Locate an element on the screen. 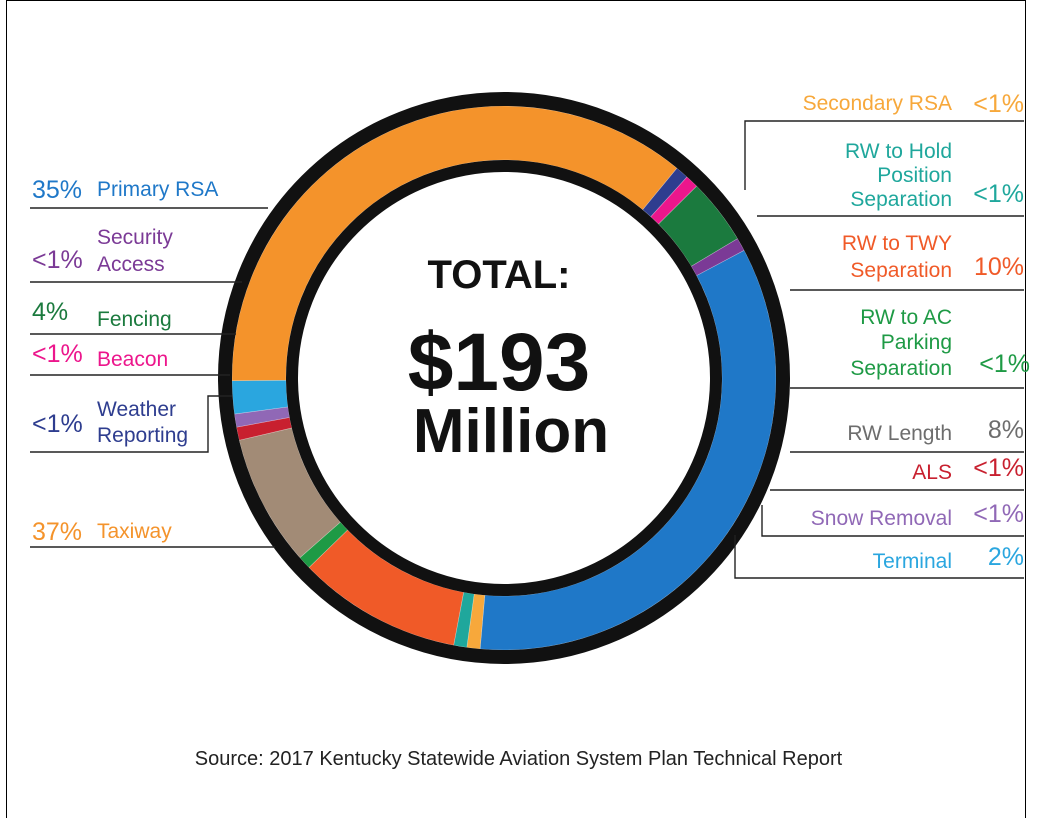 The width and height of the screenshot is (1037, 820). leader-line-secondary-rsa is located at coordinates (884, 155).